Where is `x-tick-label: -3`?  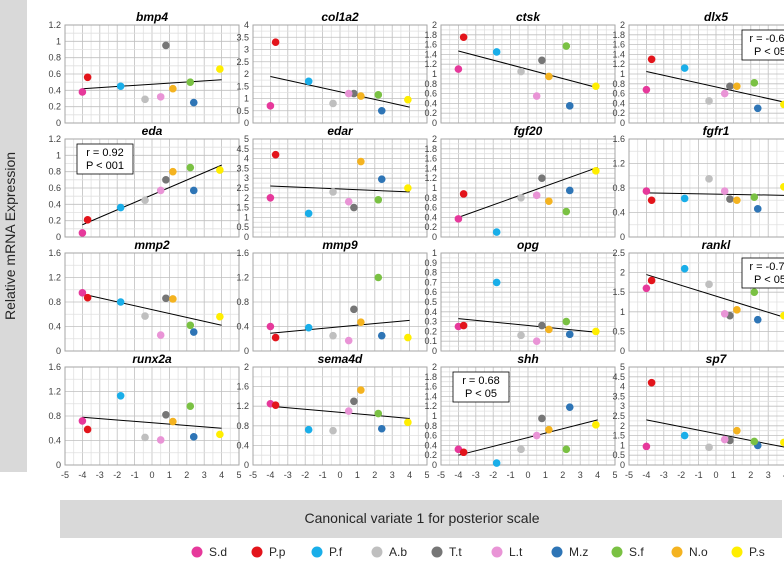 x-tick-label: -3 is located at coordinates (476, 475).